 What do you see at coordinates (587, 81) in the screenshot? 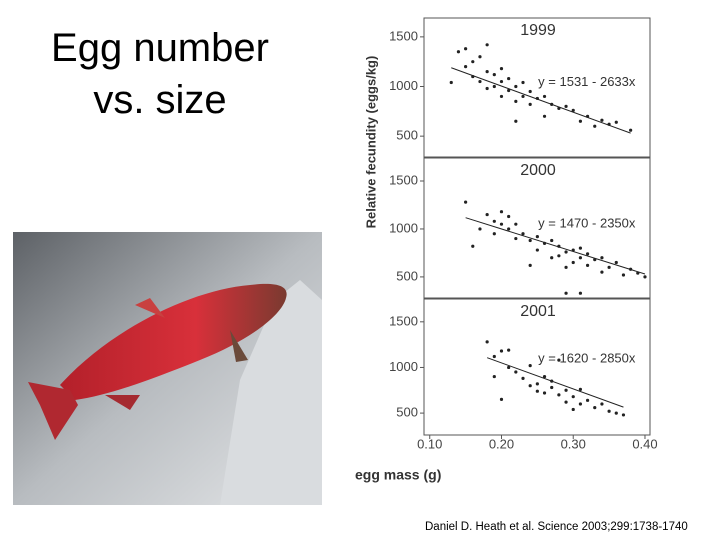
I see `trend-equation: y = 1531 - 2633x` at bounding box center [587, 81].